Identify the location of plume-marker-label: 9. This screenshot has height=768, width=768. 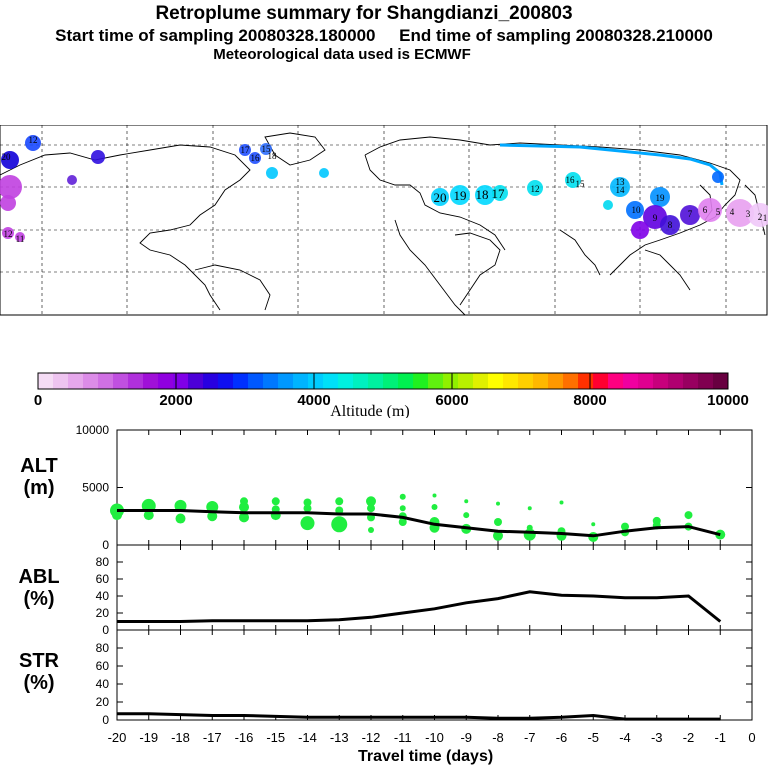
(655, 218).